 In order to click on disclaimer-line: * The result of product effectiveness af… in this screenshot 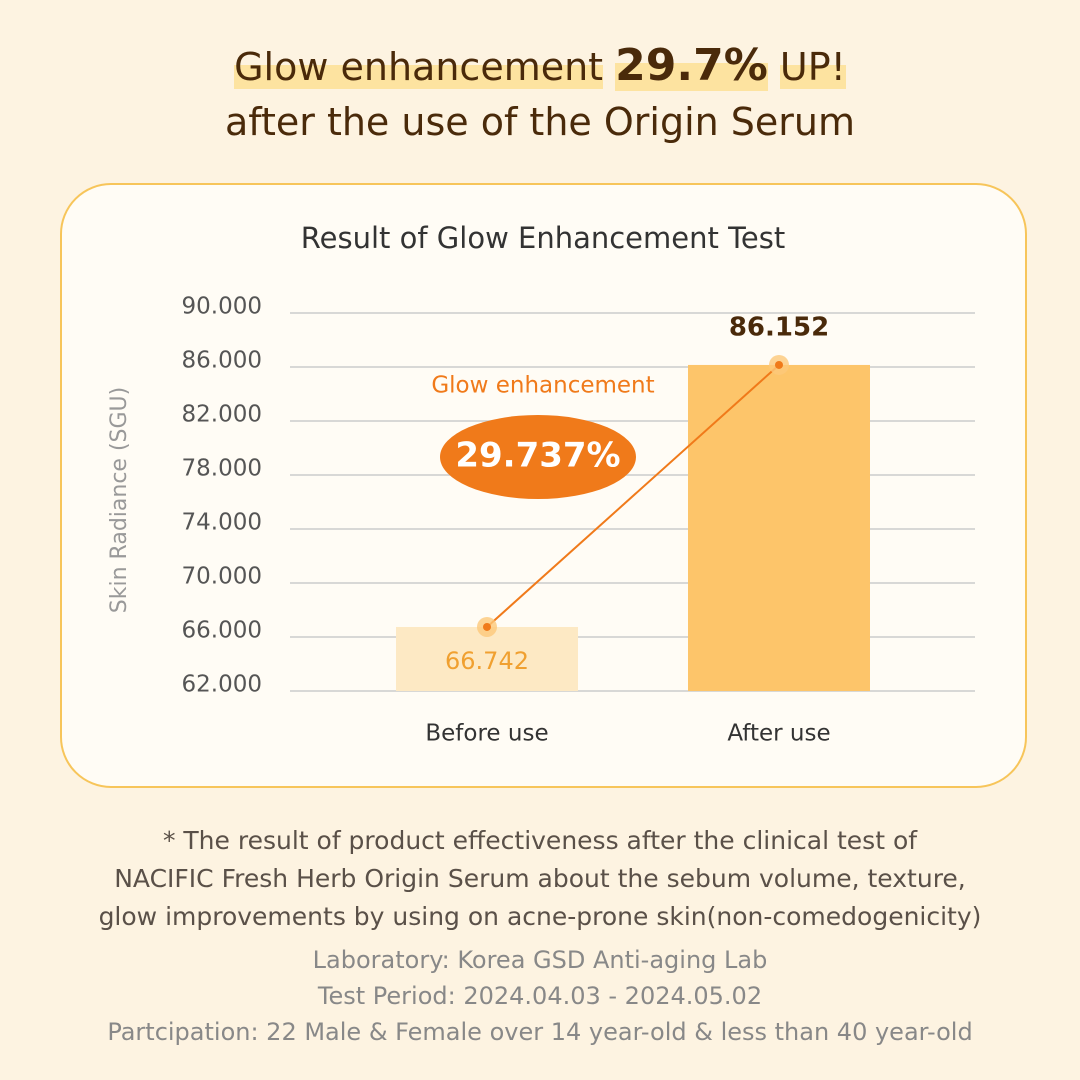, I will do `click(540, 840)`.